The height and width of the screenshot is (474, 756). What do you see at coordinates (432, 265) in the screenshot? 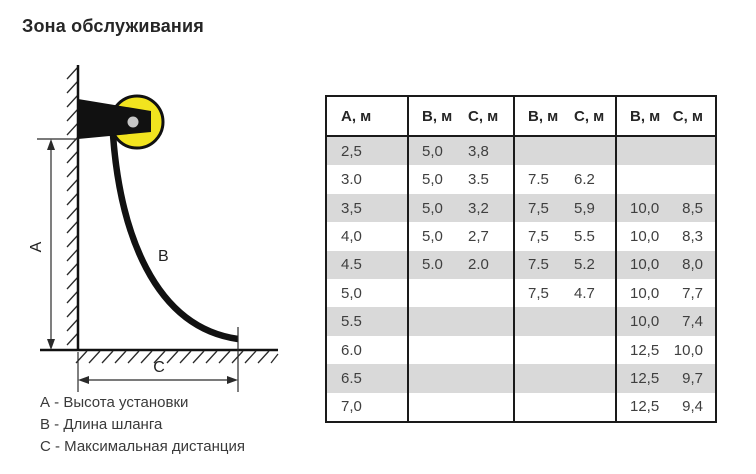
I see `cell: 5.0` at bounding box center [432, 265].